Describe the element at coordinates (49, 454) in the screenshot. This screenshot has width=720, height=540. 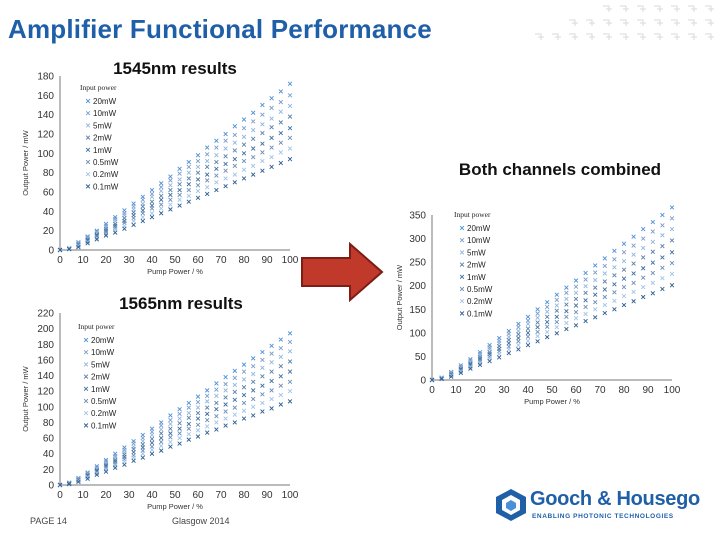
I see `y-tick-label: 40` at that location.